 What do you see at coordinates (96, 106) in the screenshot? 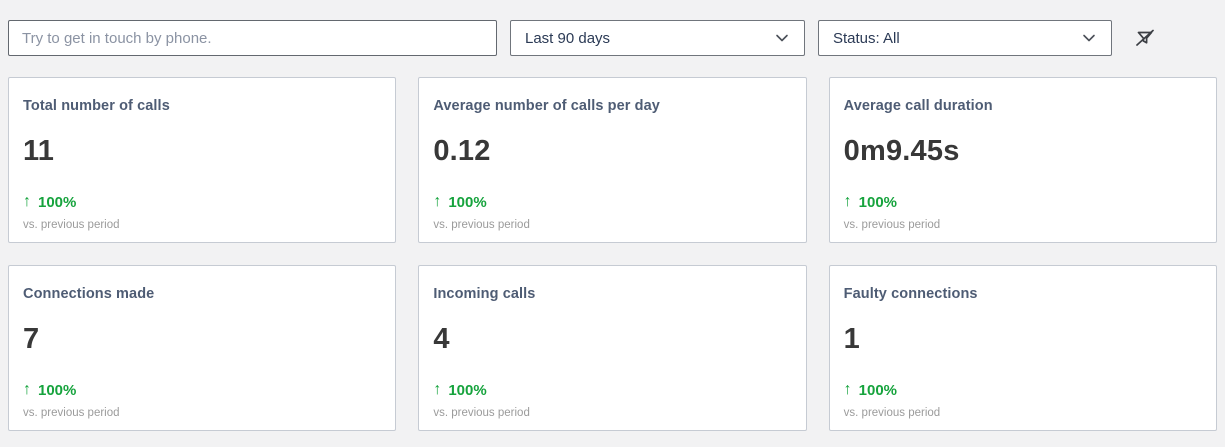
I see `stat-card-title: Total number of calls` at bounding box center [96, 106].